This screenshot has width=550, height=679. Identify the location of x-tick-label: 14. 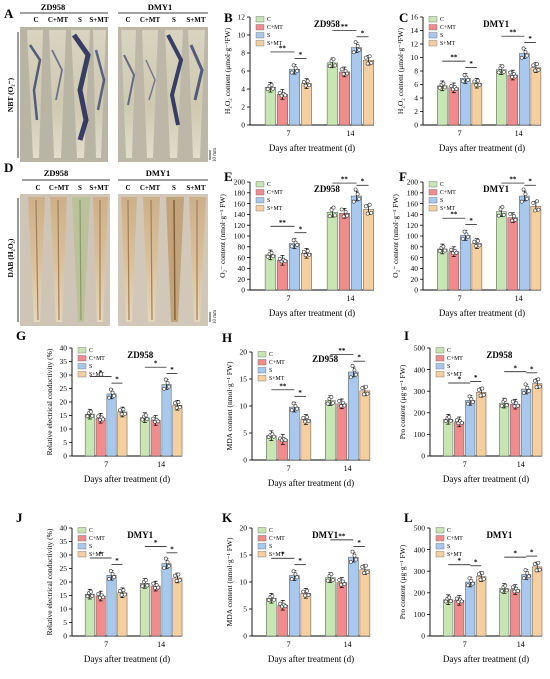
(519, 298).